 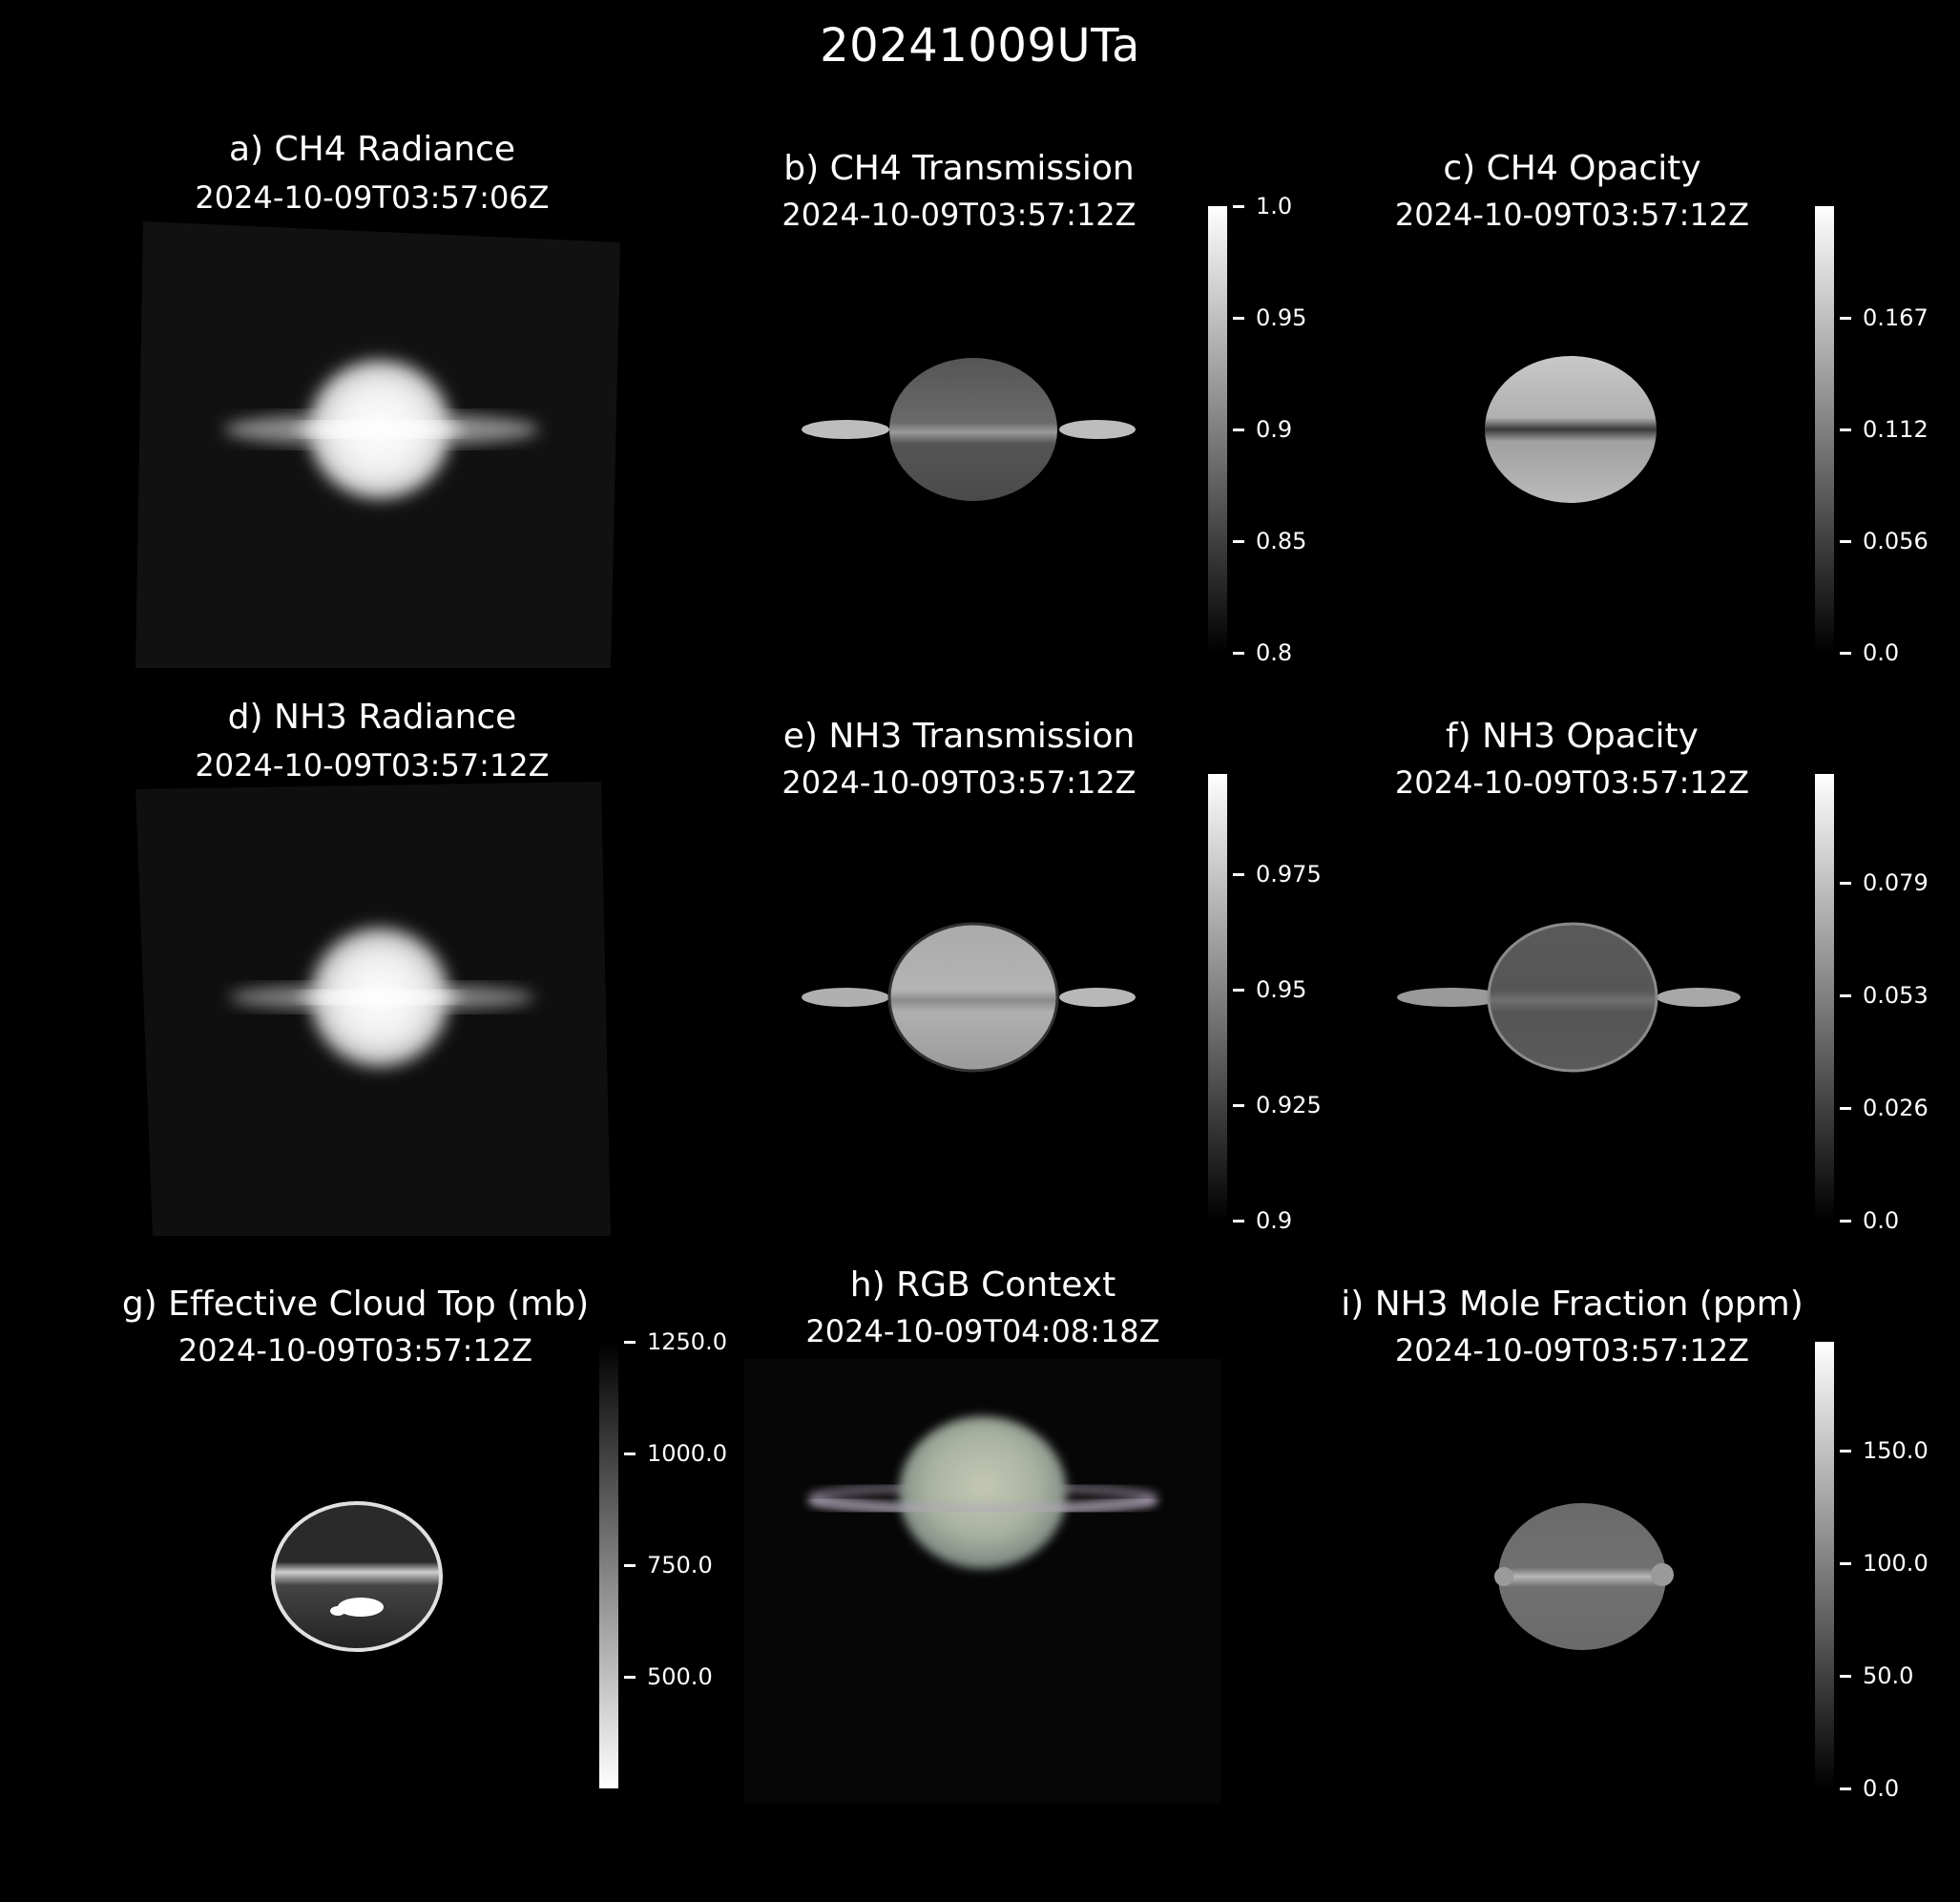 What do you see at coordinates (1824, 429) in the screenshot?
I see `panel-c-colorbar-gradient` at bounding box center [1824, 429].